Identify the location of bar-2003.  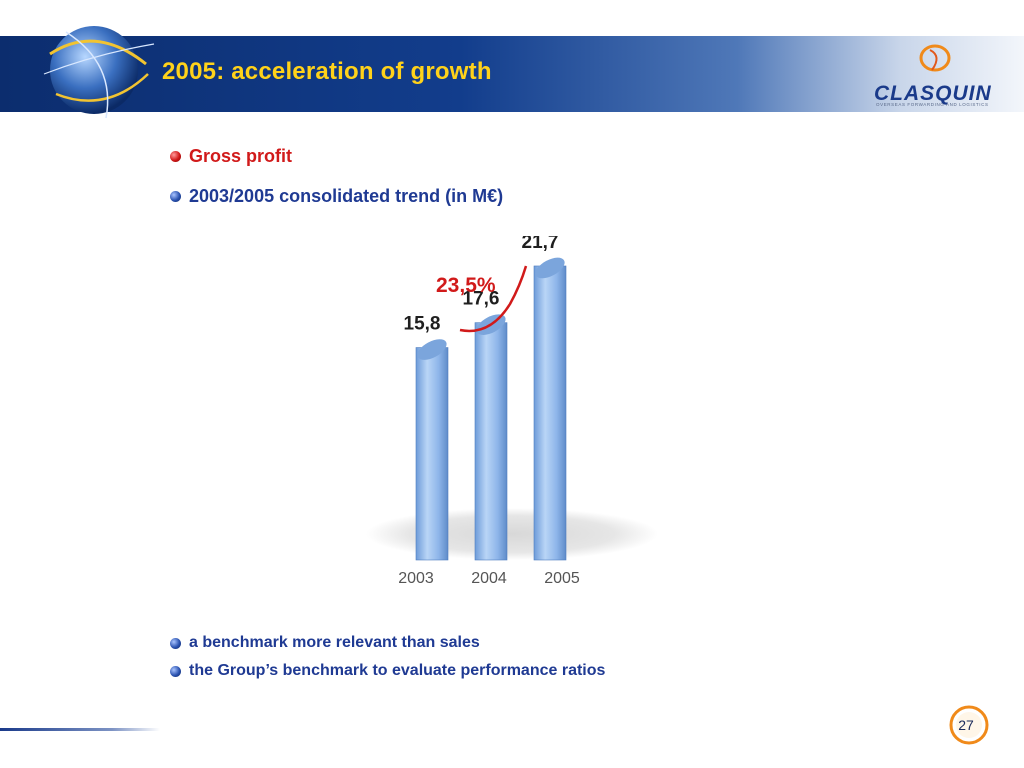
(432, 454).